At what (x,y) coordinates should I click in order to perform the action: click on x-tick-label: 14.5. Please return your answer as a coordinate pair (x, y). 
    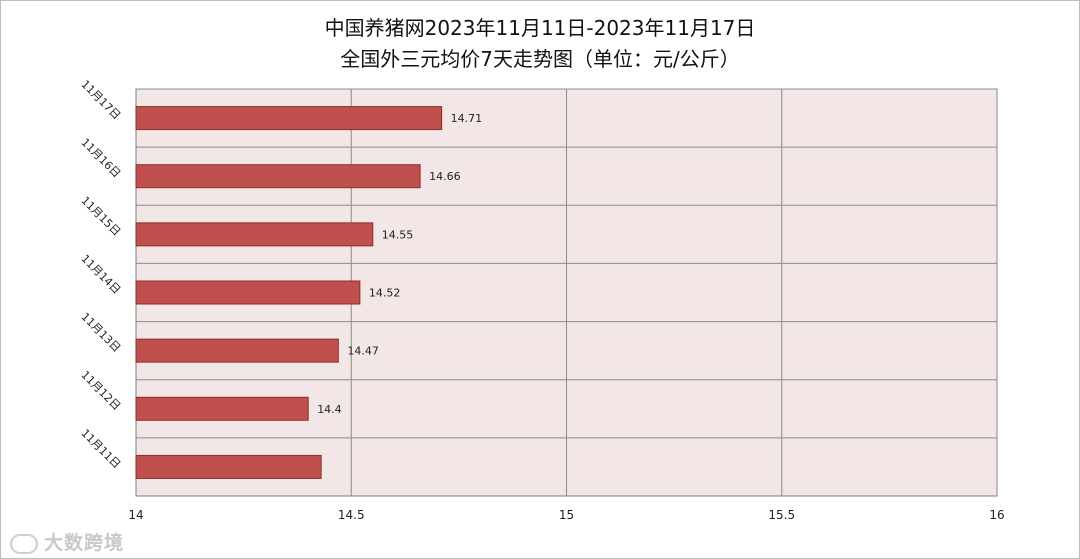
    Looking at the image, I should click on (351, 515).